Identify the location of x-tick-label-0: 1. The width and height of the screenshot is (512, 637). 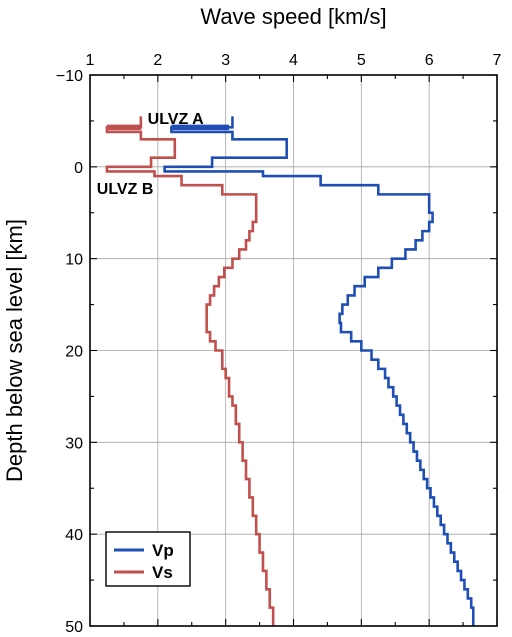
(90, 60).